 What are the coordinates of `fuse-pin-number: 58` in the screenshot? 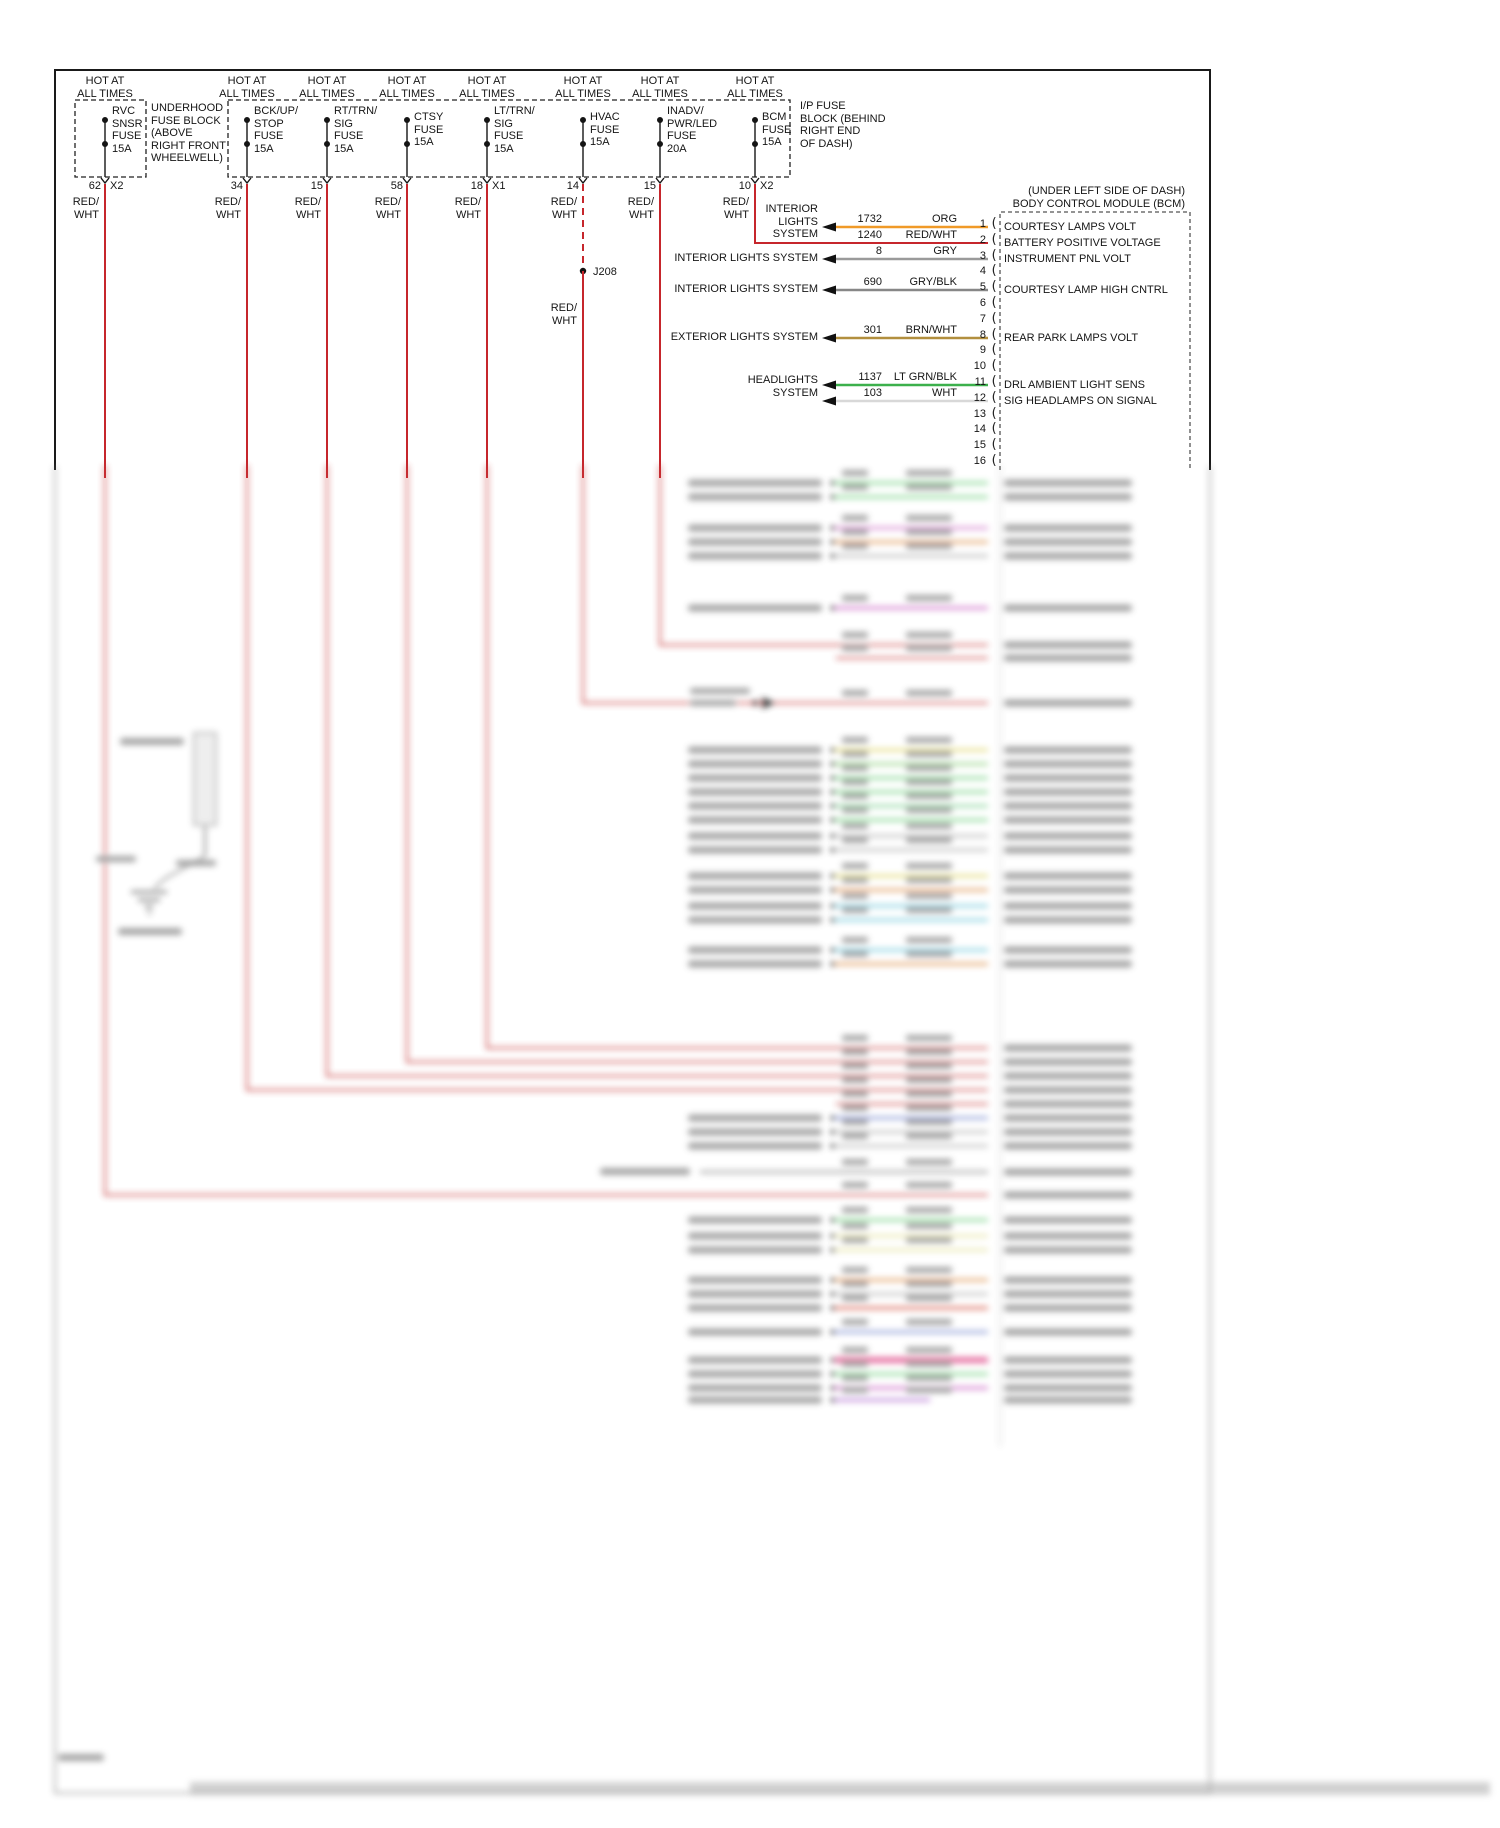 It's located at (396, 186).